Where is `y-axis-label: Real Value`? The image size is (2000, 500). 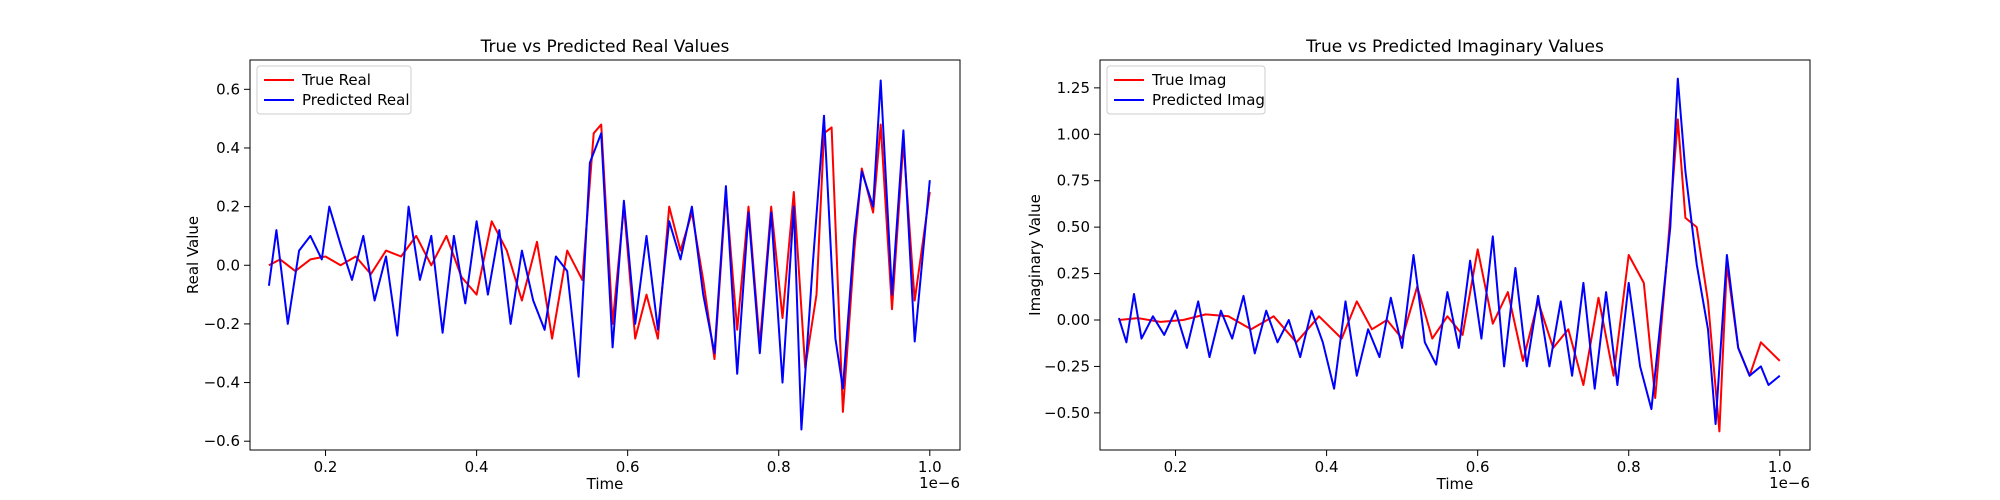 y-axis-label: Real Value is located at coordinates (193, 255).